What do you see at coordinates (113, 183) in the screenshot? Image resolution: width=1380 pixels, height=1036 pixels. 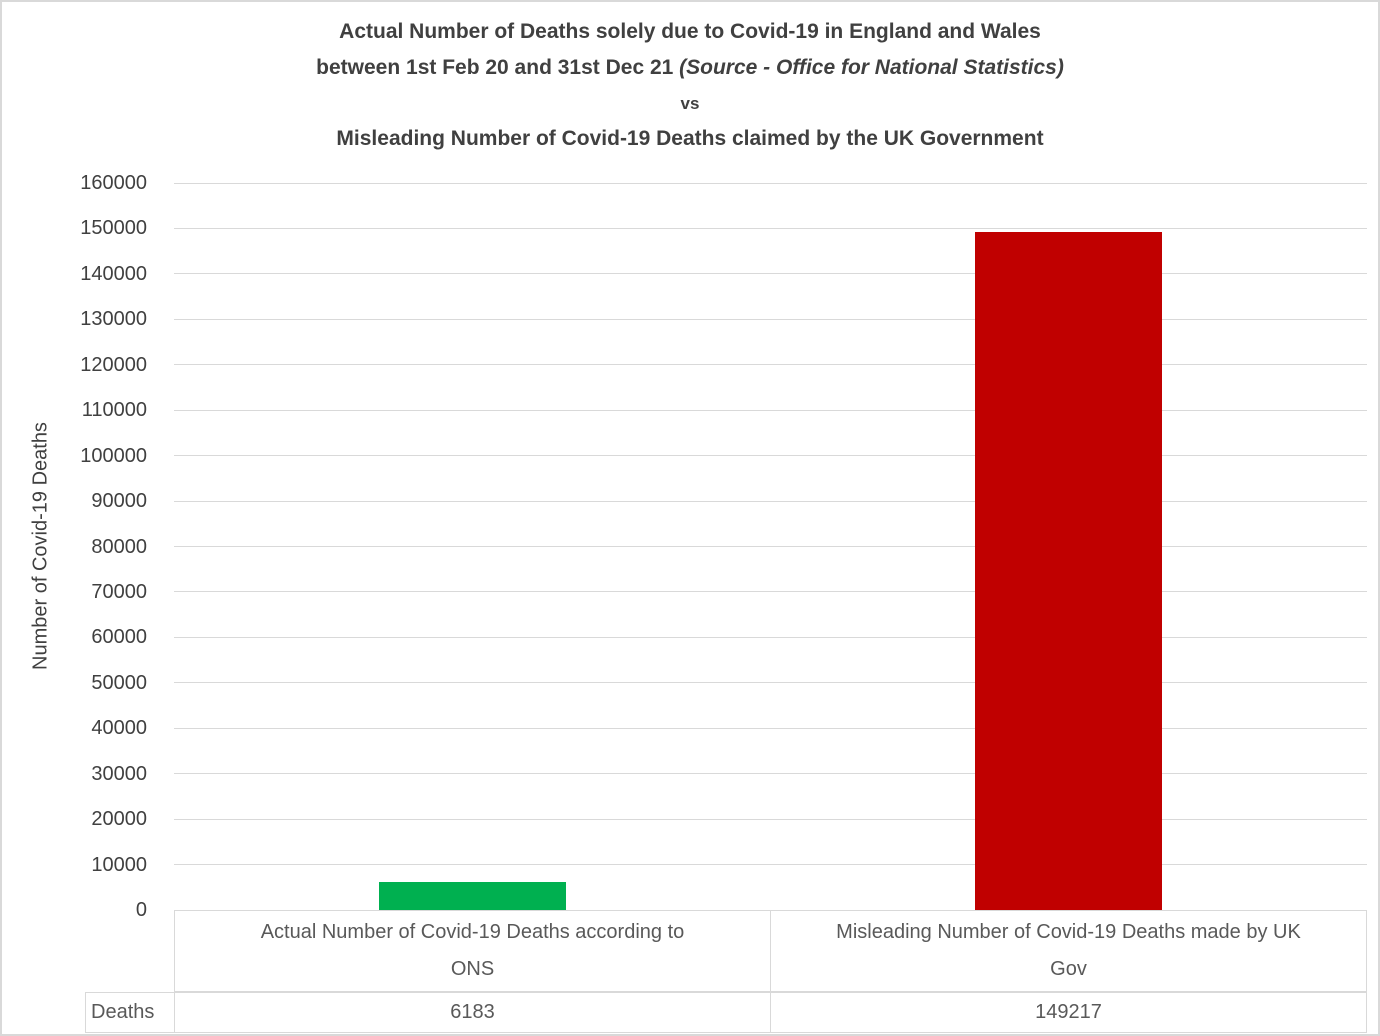 I see `y-tick-label: 160000` at bounding box center [113, 183].